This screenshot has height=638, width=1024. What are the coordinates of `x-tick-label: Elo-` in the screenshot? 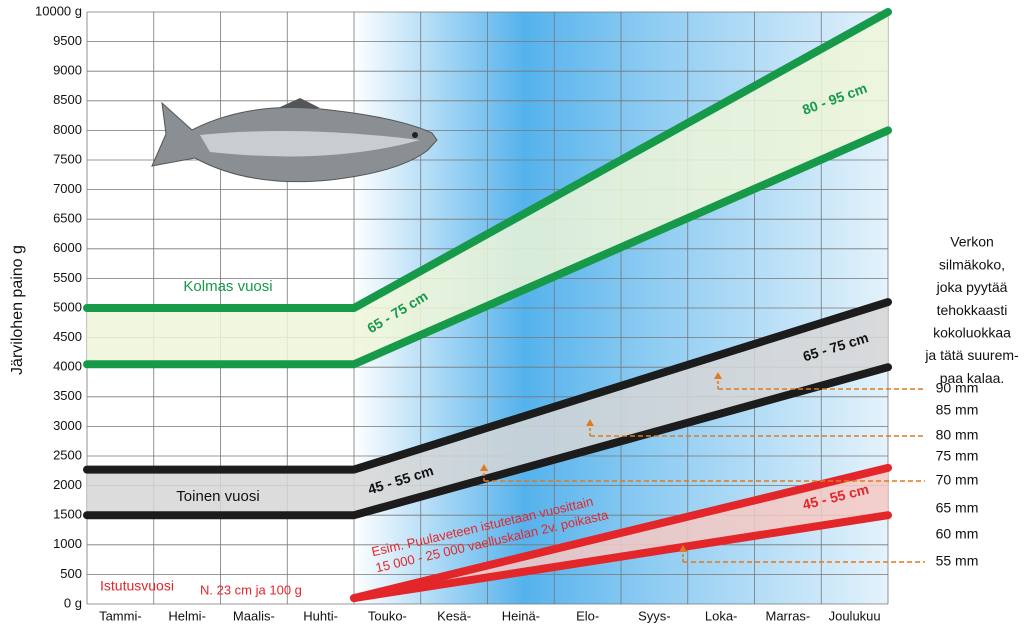 It's located at (587, 615).